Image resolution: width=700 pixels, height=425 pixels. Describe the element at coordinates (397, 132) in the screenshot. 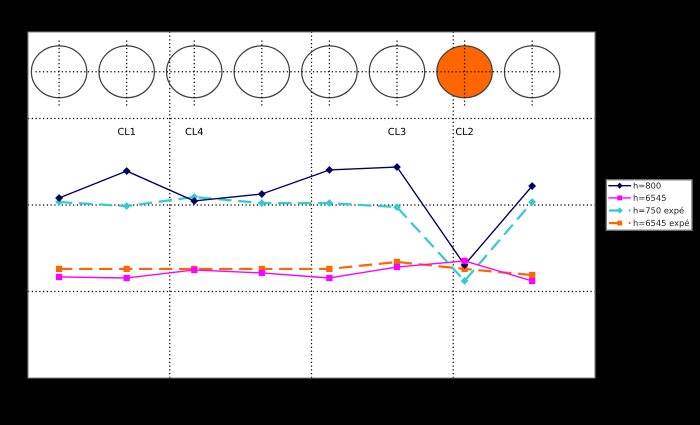

I see `text: CL3` at that location.